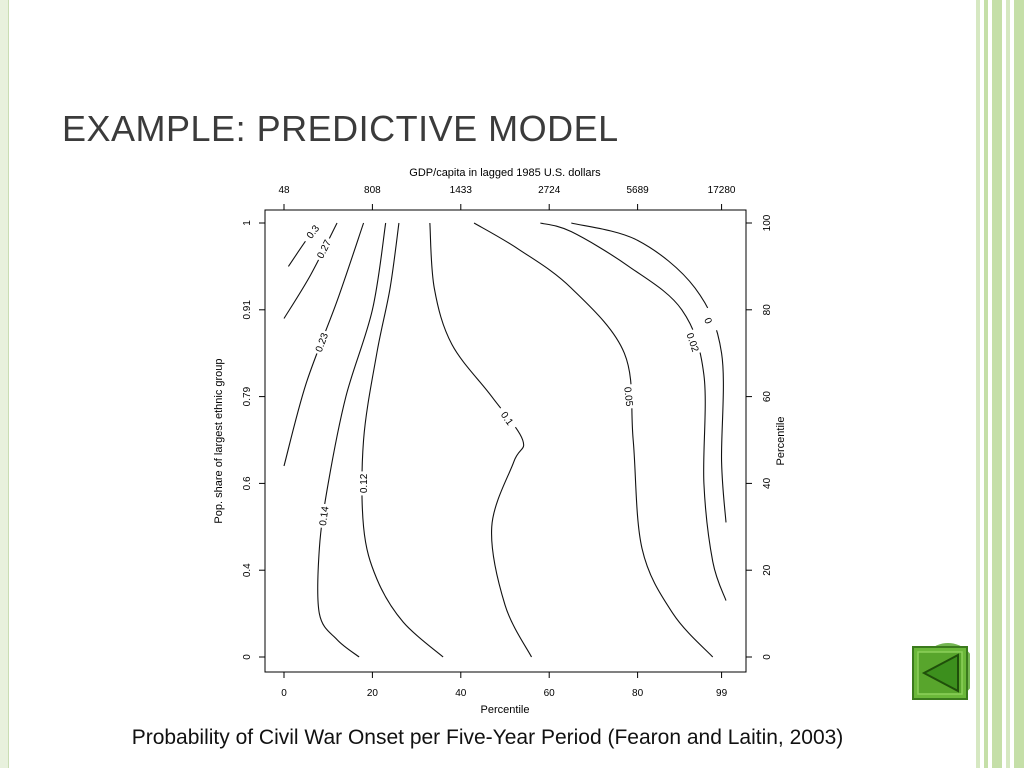  I want to click on left-tick-label: 0.79, so click(247, 396).